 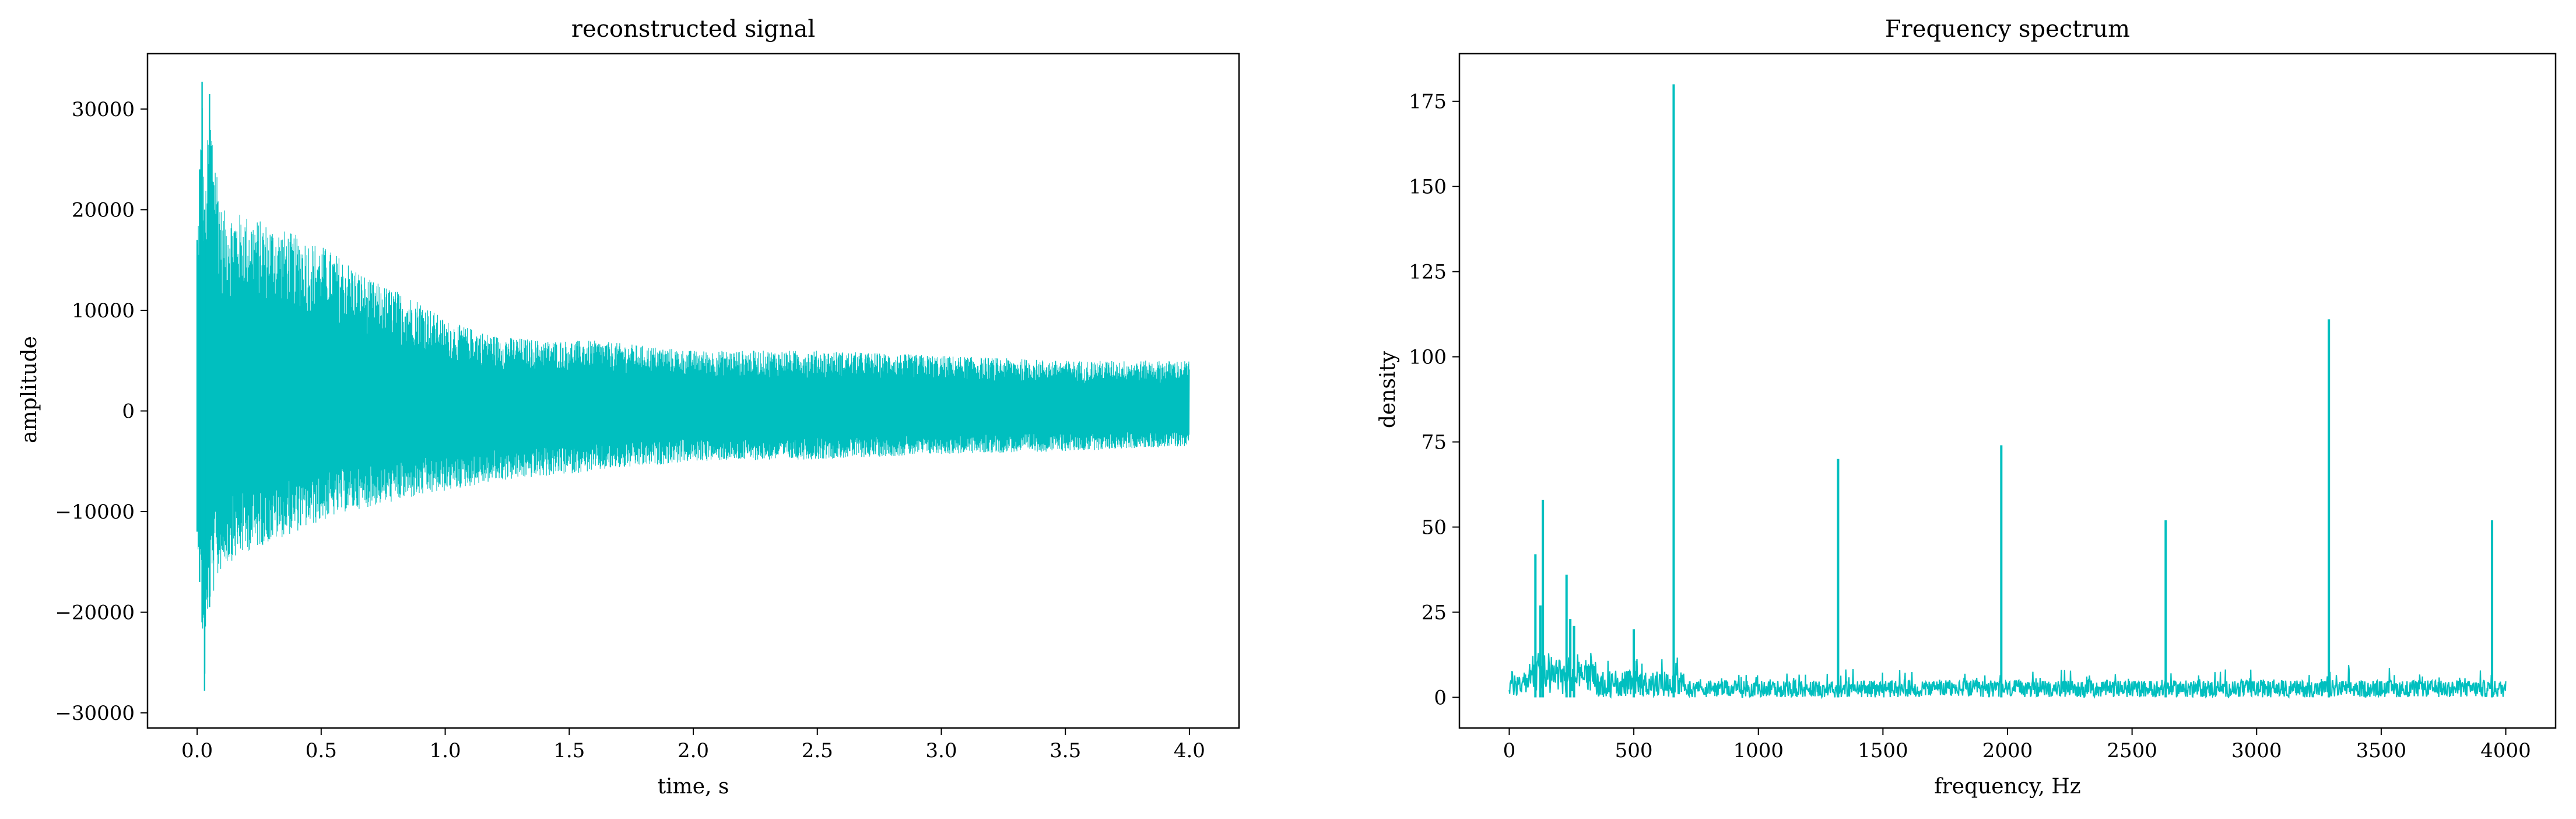 I want to click on signal-y-tick-label: −20000, so click(x=95, y=613).